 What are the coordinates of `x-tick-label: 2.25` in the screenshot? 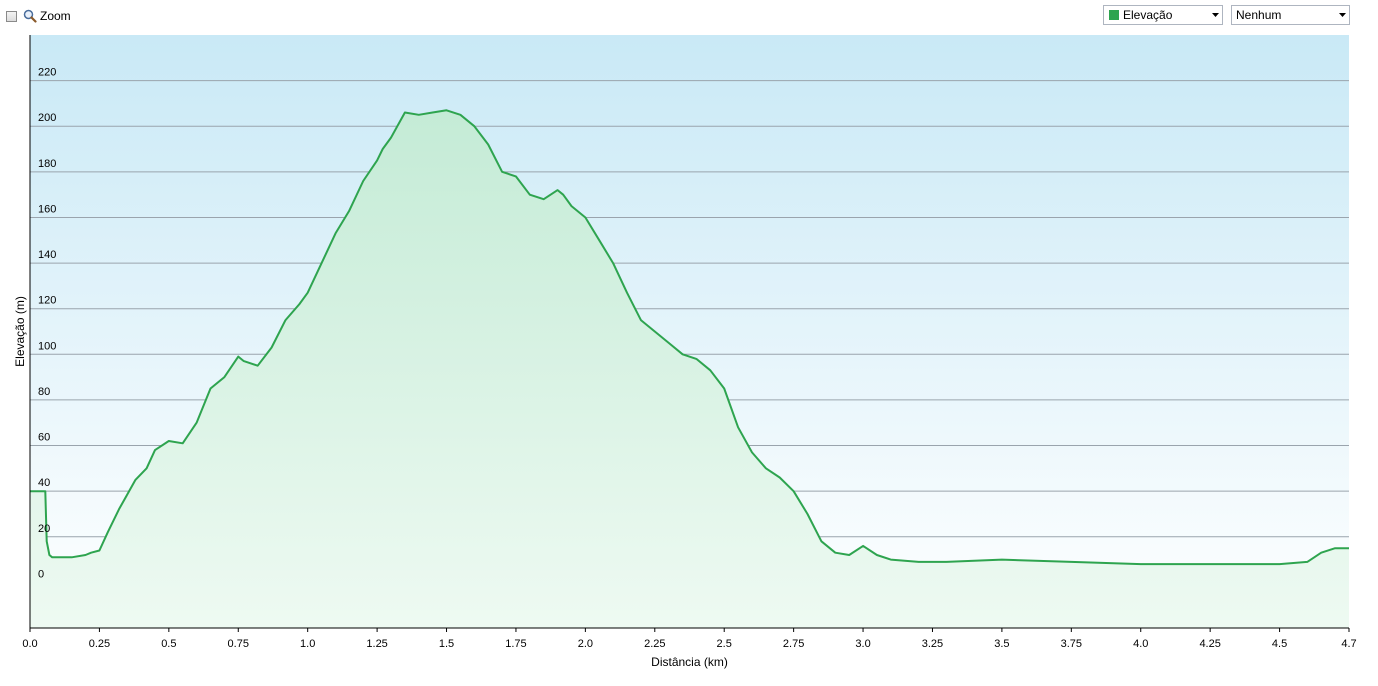 It's located at (654, 644).